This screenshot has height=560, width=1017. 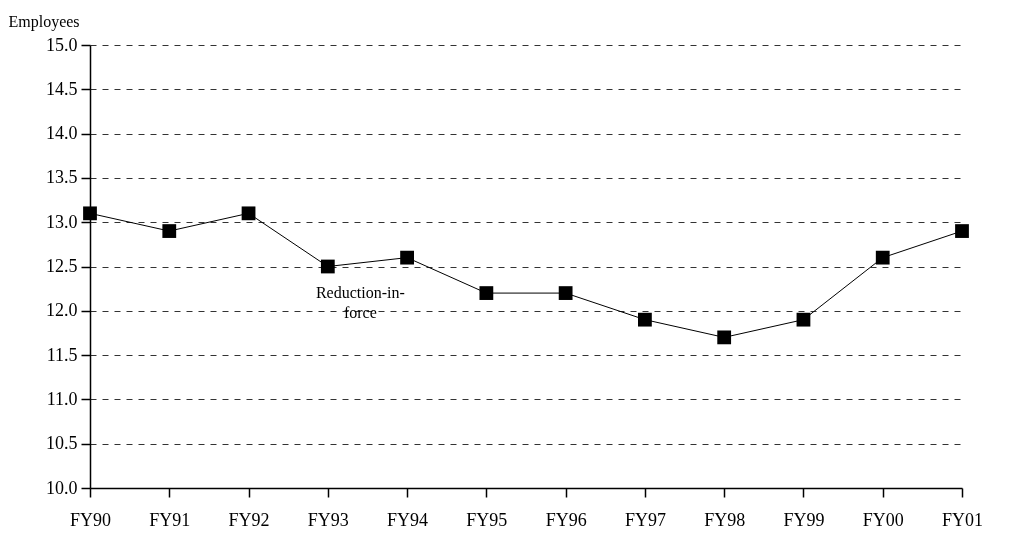 What do you see at coordinates (249, 519) in the screenshot?
I see `x-tick-label: FY92` at bounding box center [249, 519].